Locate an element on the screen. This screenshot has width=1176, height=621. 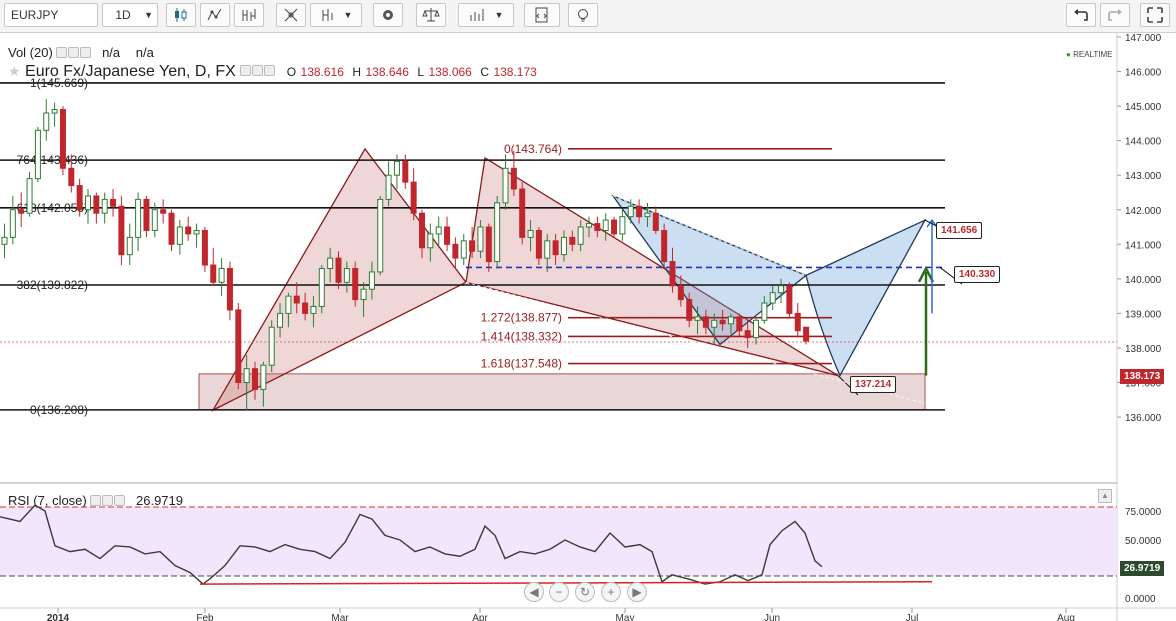
high-label: H is located at coordinates (357, 72).